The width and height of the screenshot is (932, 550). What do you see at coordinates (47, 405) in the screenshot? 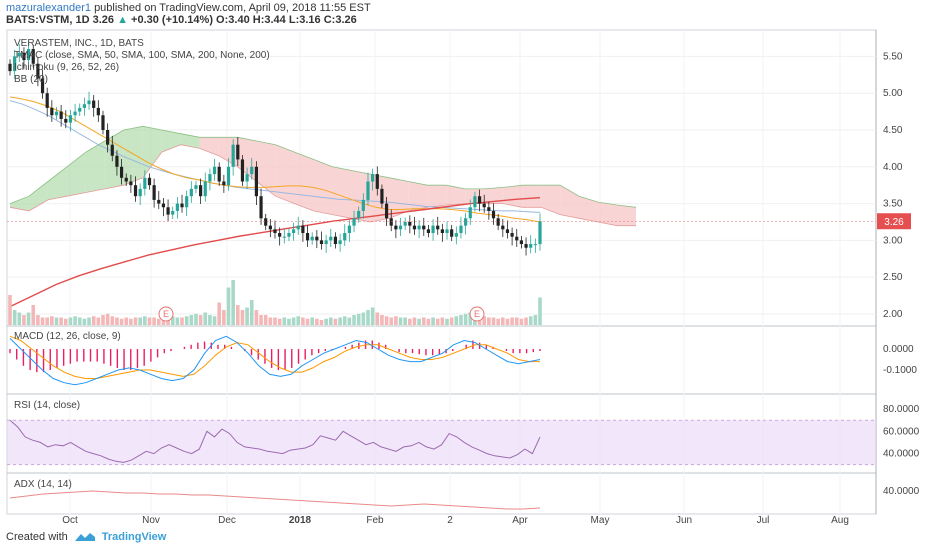
I see `rsi-title: RSI (14, close)` at bounding box center [47, 405].